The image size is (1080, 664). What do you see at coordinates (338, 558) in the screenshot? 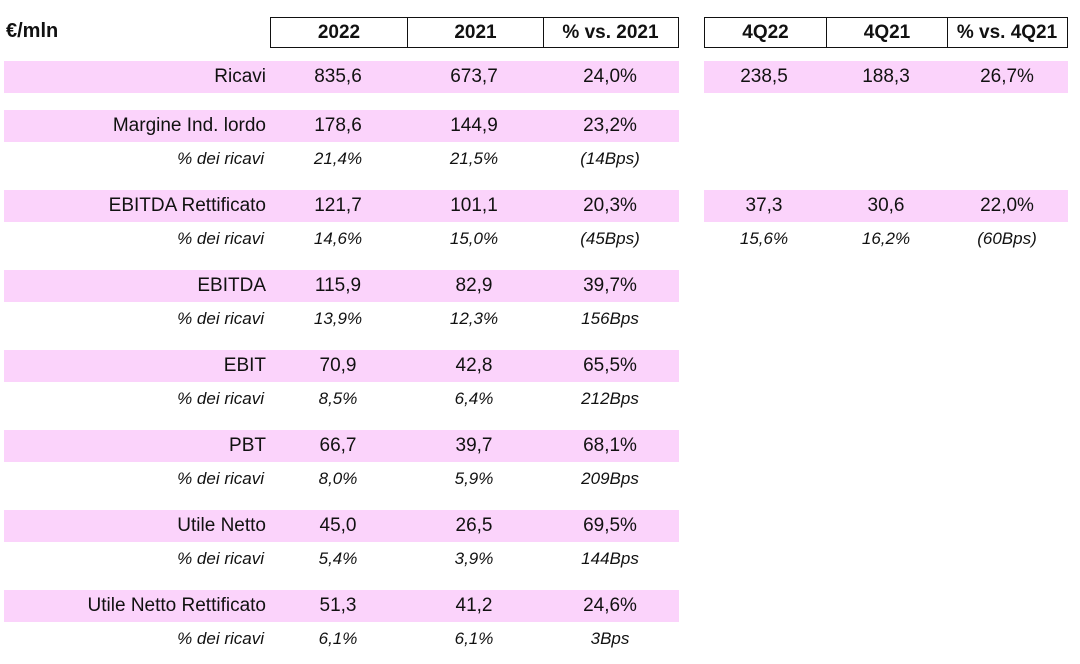
I see `sub-value: 5,4%` at bounding box center [338, 558].